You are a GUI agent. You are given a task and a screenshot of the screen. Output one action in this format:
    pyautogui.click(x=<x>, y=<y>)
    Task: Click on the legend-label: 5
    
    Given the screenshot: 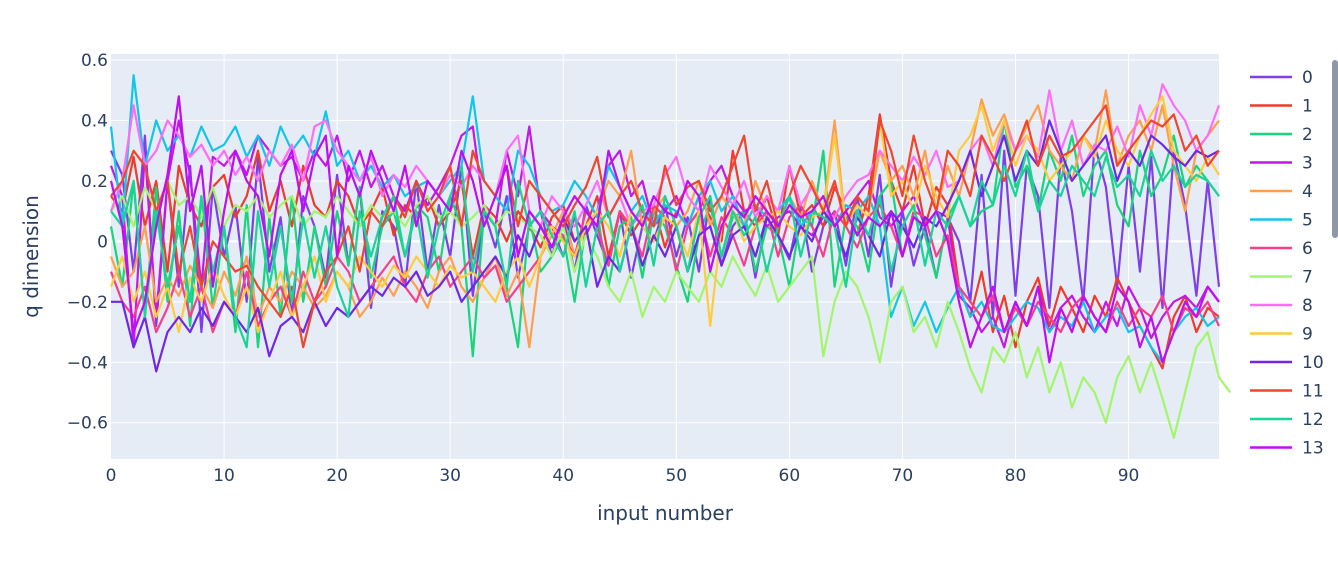 What is the action you would take?
    pyautogui.click(x=1307, y=221)
    